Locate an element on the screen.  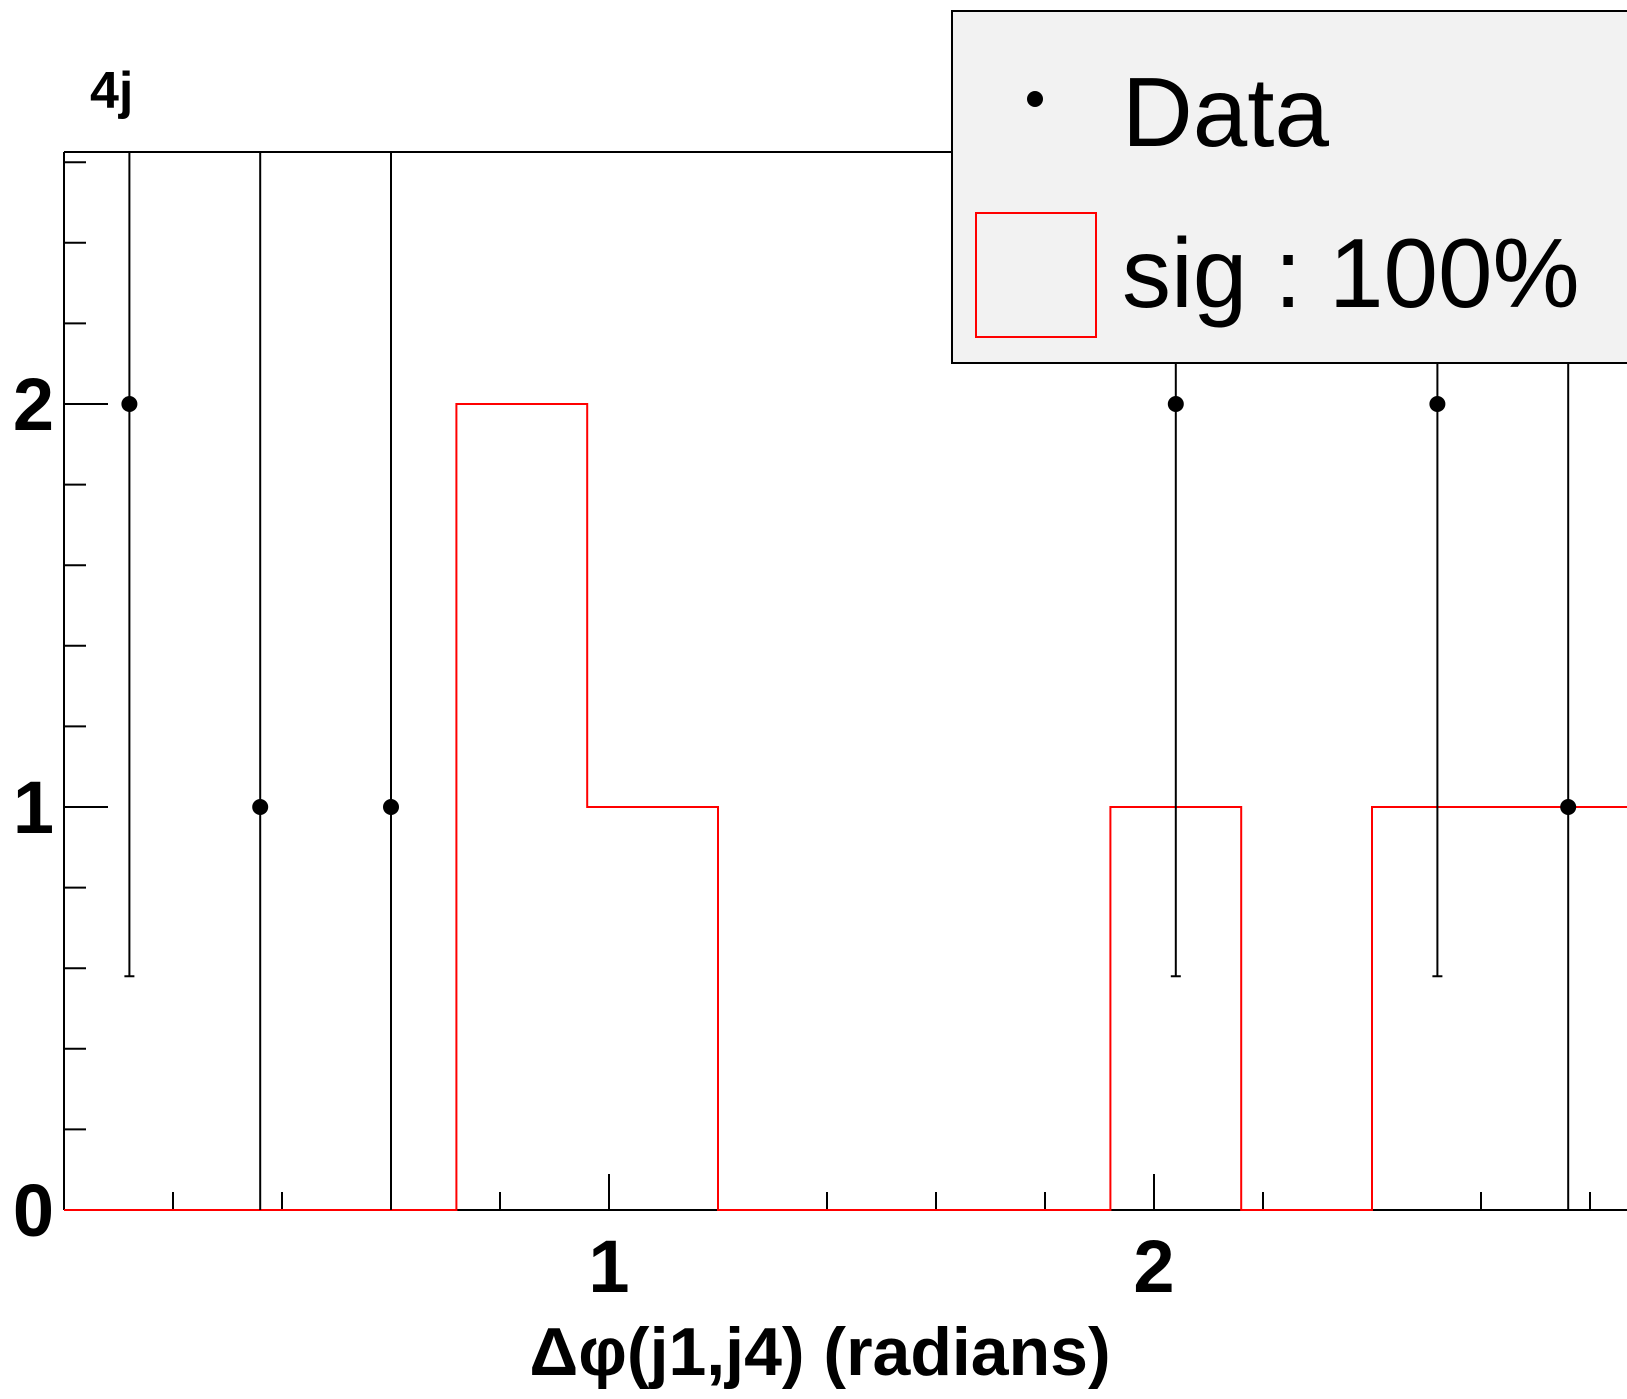
legend: Data sig : 100% is located at coordinates (1289, 187).